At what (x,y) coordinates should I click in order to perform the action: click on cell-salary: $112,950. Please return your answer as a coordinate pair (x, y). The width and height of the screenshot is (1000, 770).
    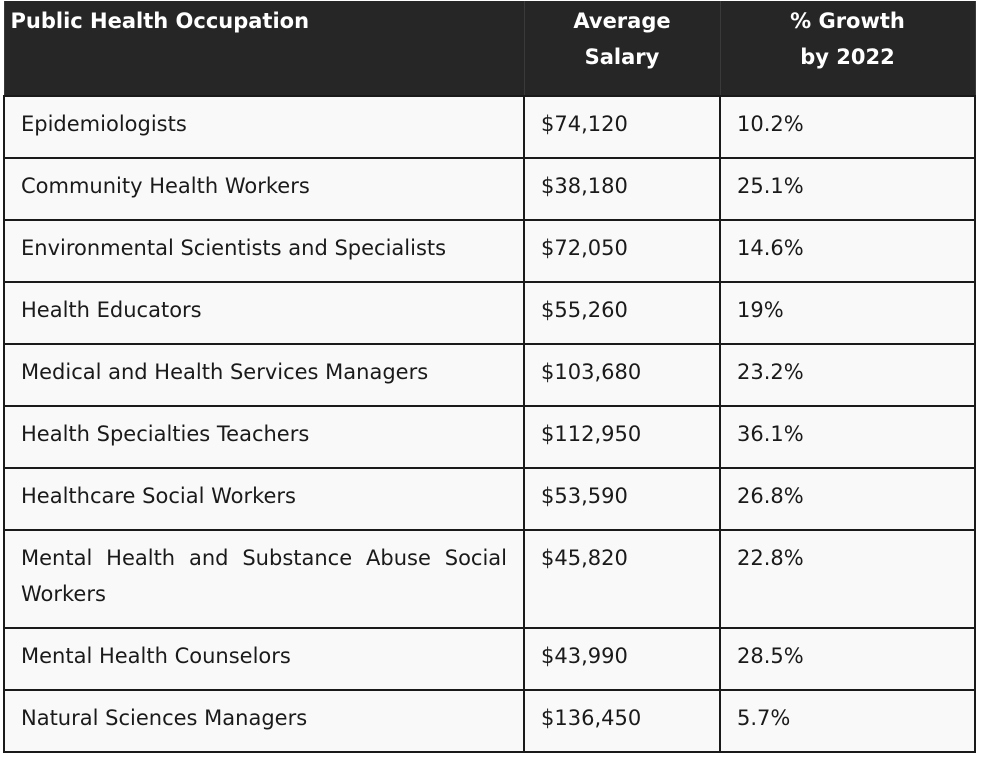
    Looking at the image, I should click on (622, 437).